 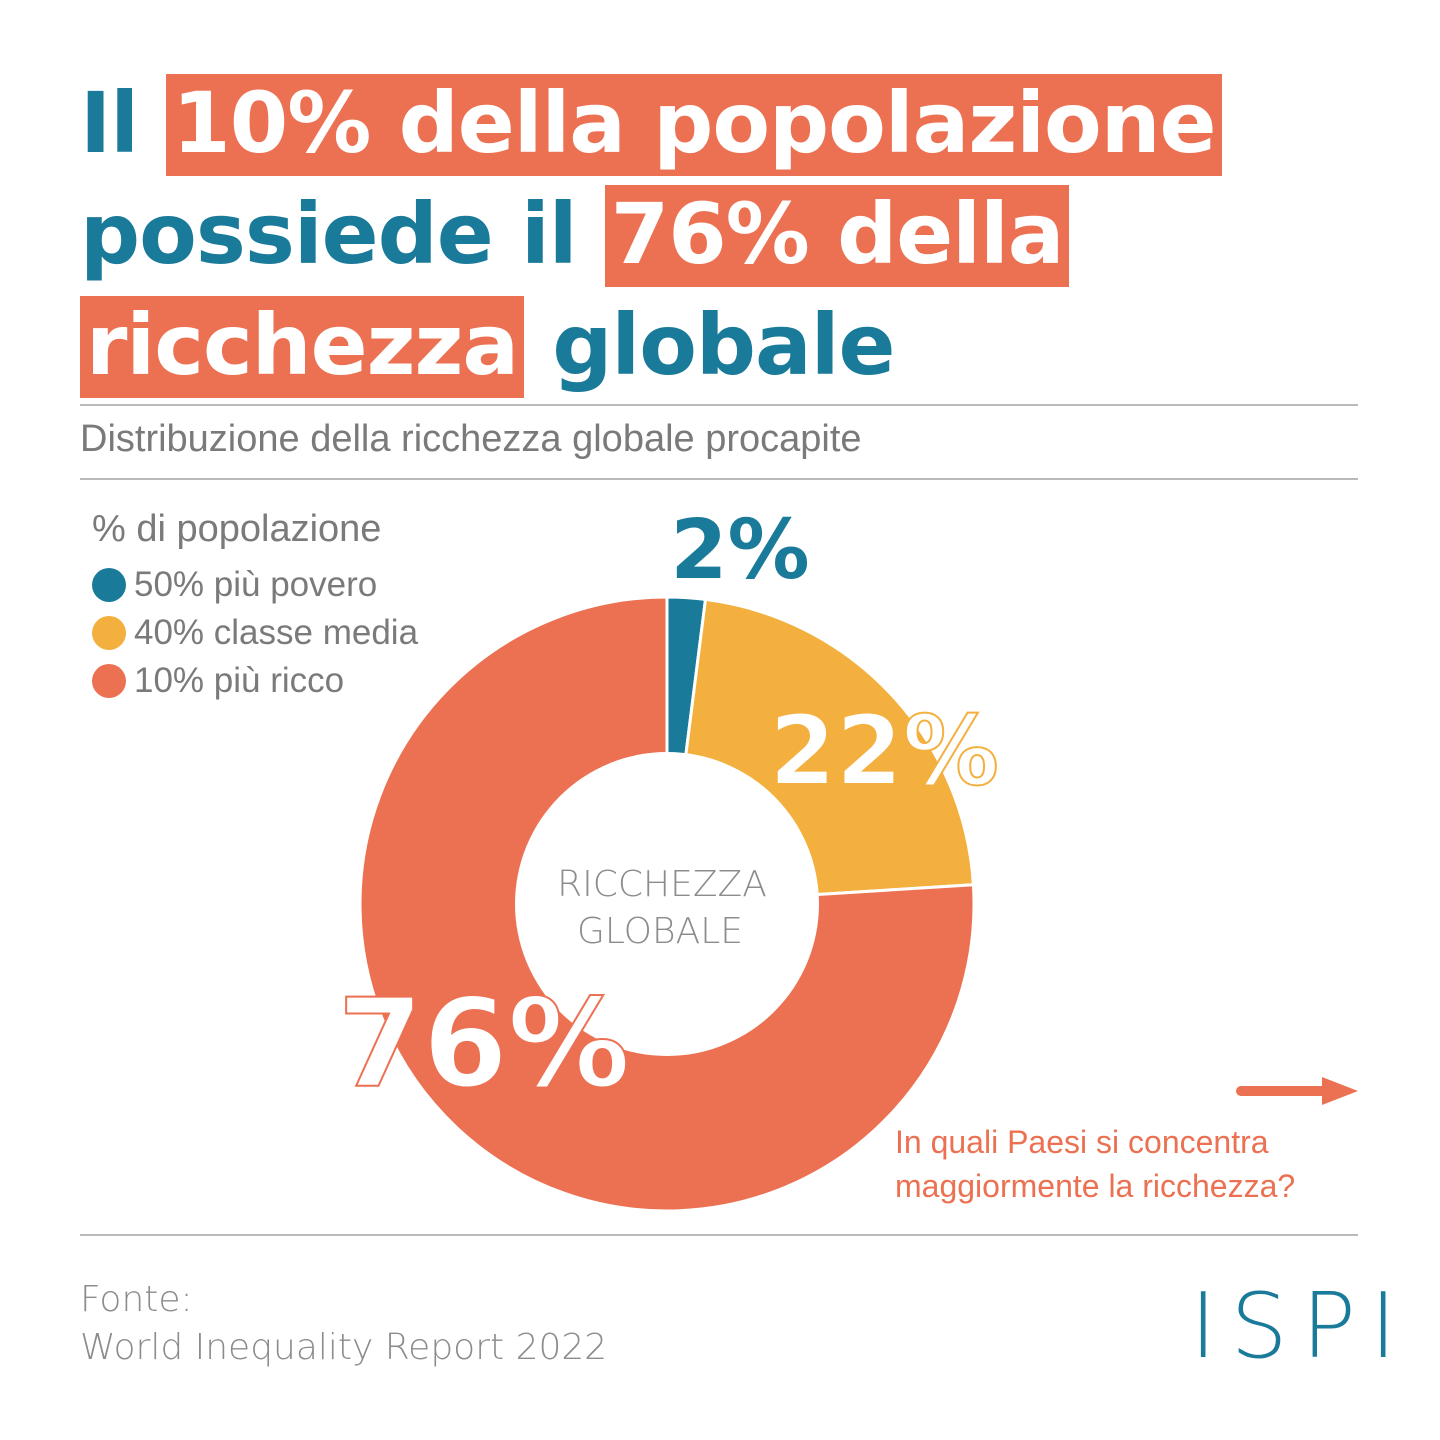 I want to click on headline-text-3: globale, so click(x=709, y=345).